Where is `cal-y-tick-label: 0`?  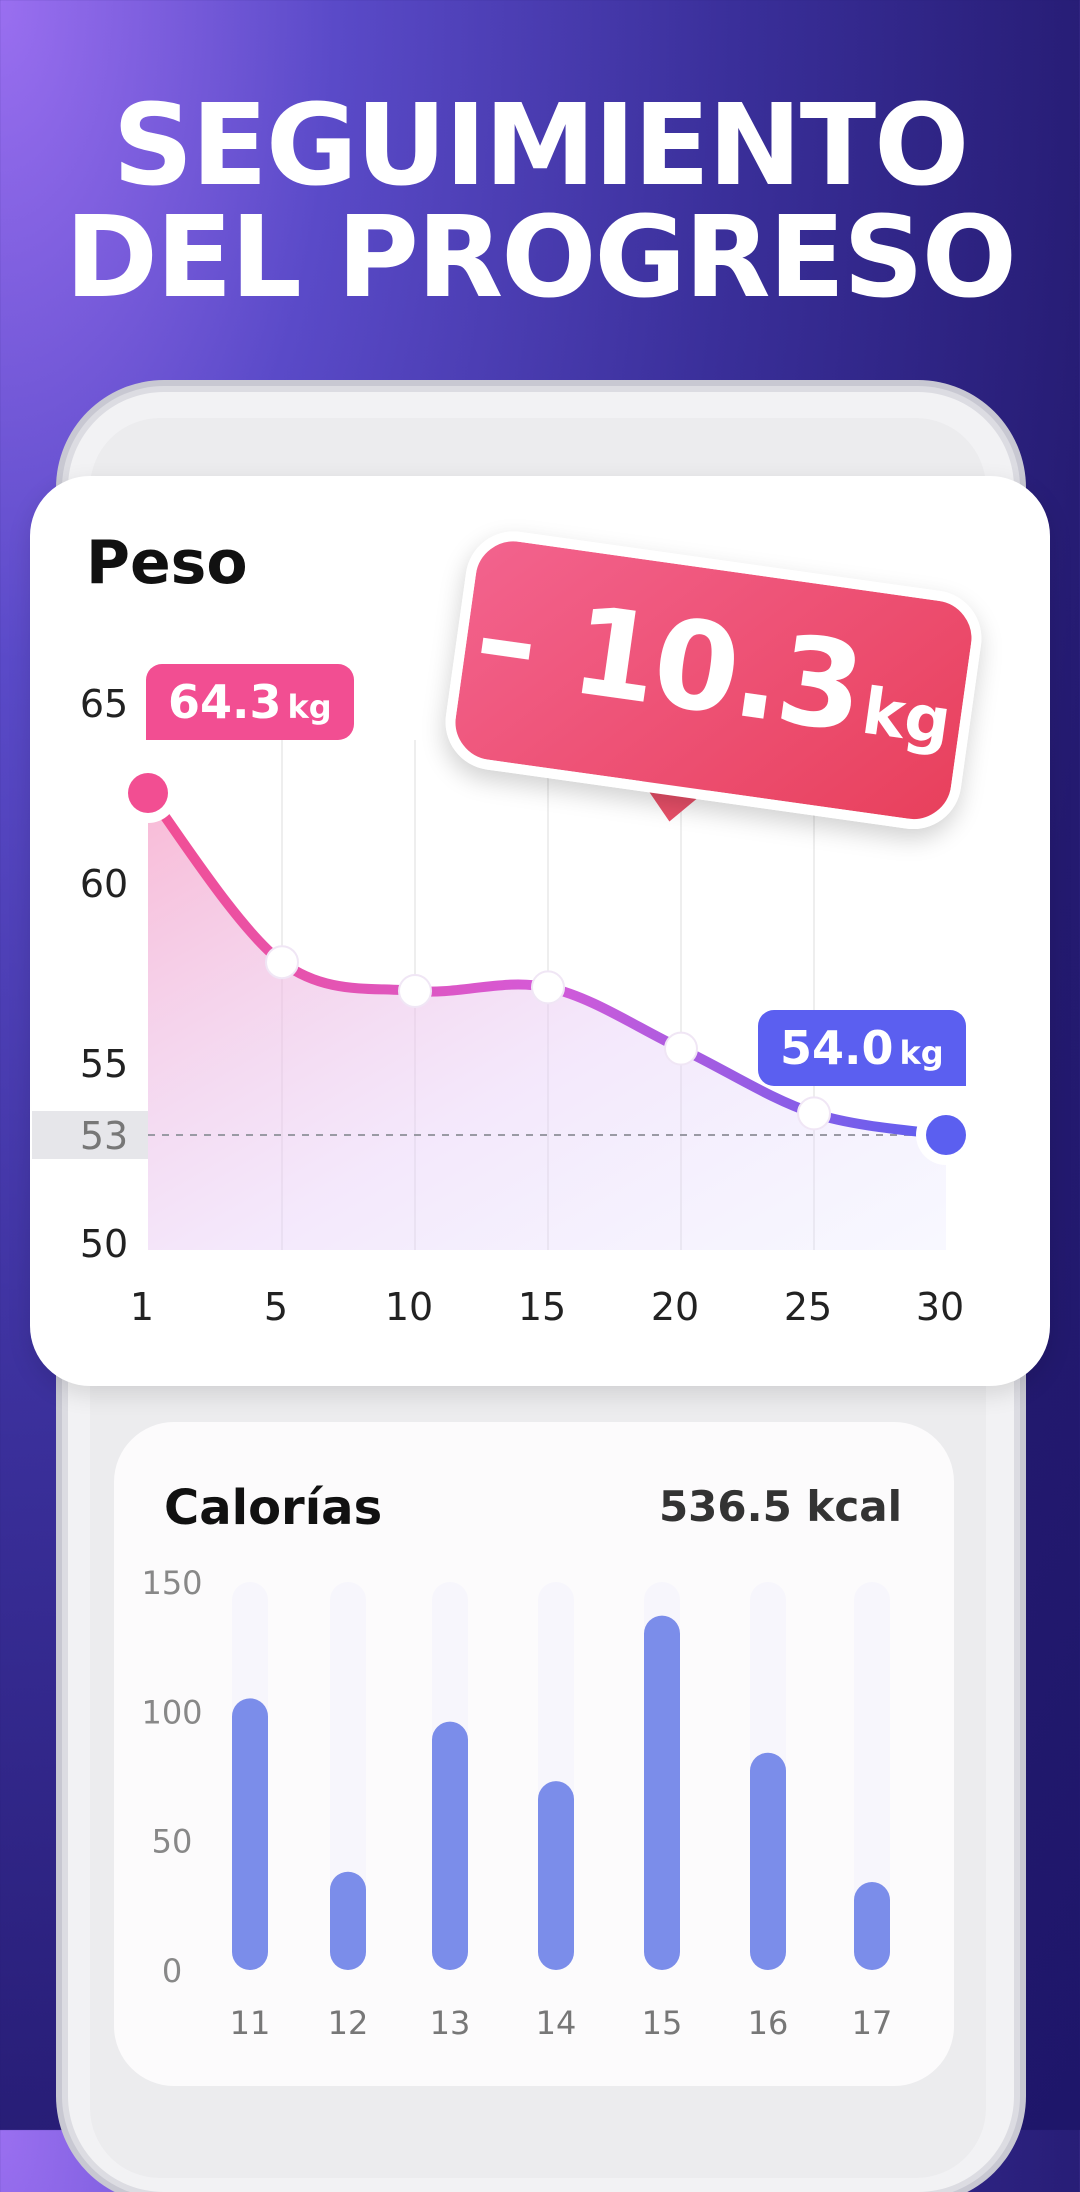
cal-y-tick-label: 0 is located at coordinates (172, 1971).